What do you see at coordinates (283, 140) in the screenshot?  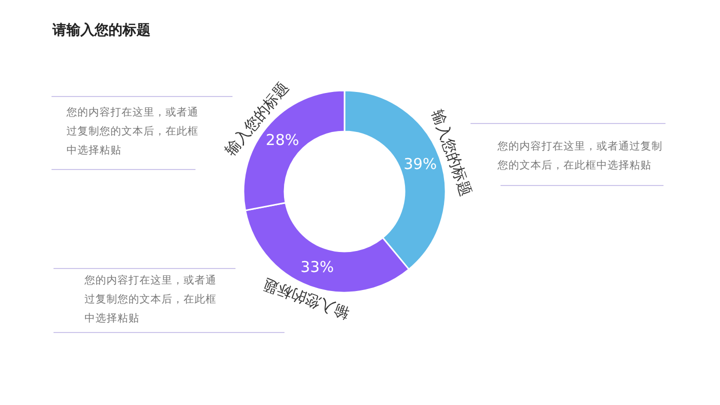 I see `data-label: 28%` at bounding box center [283, 140].